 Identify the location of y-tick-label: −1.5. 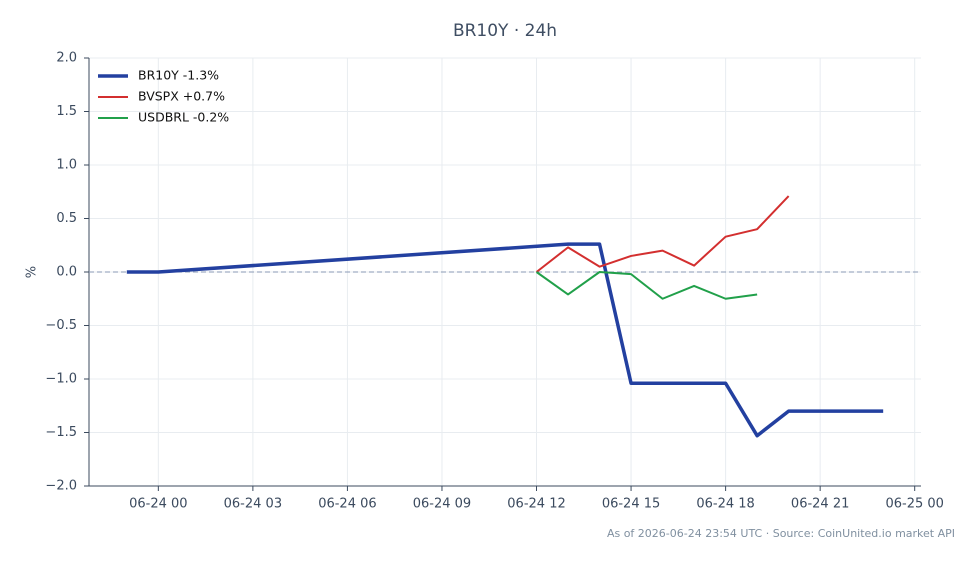
(61, 432).